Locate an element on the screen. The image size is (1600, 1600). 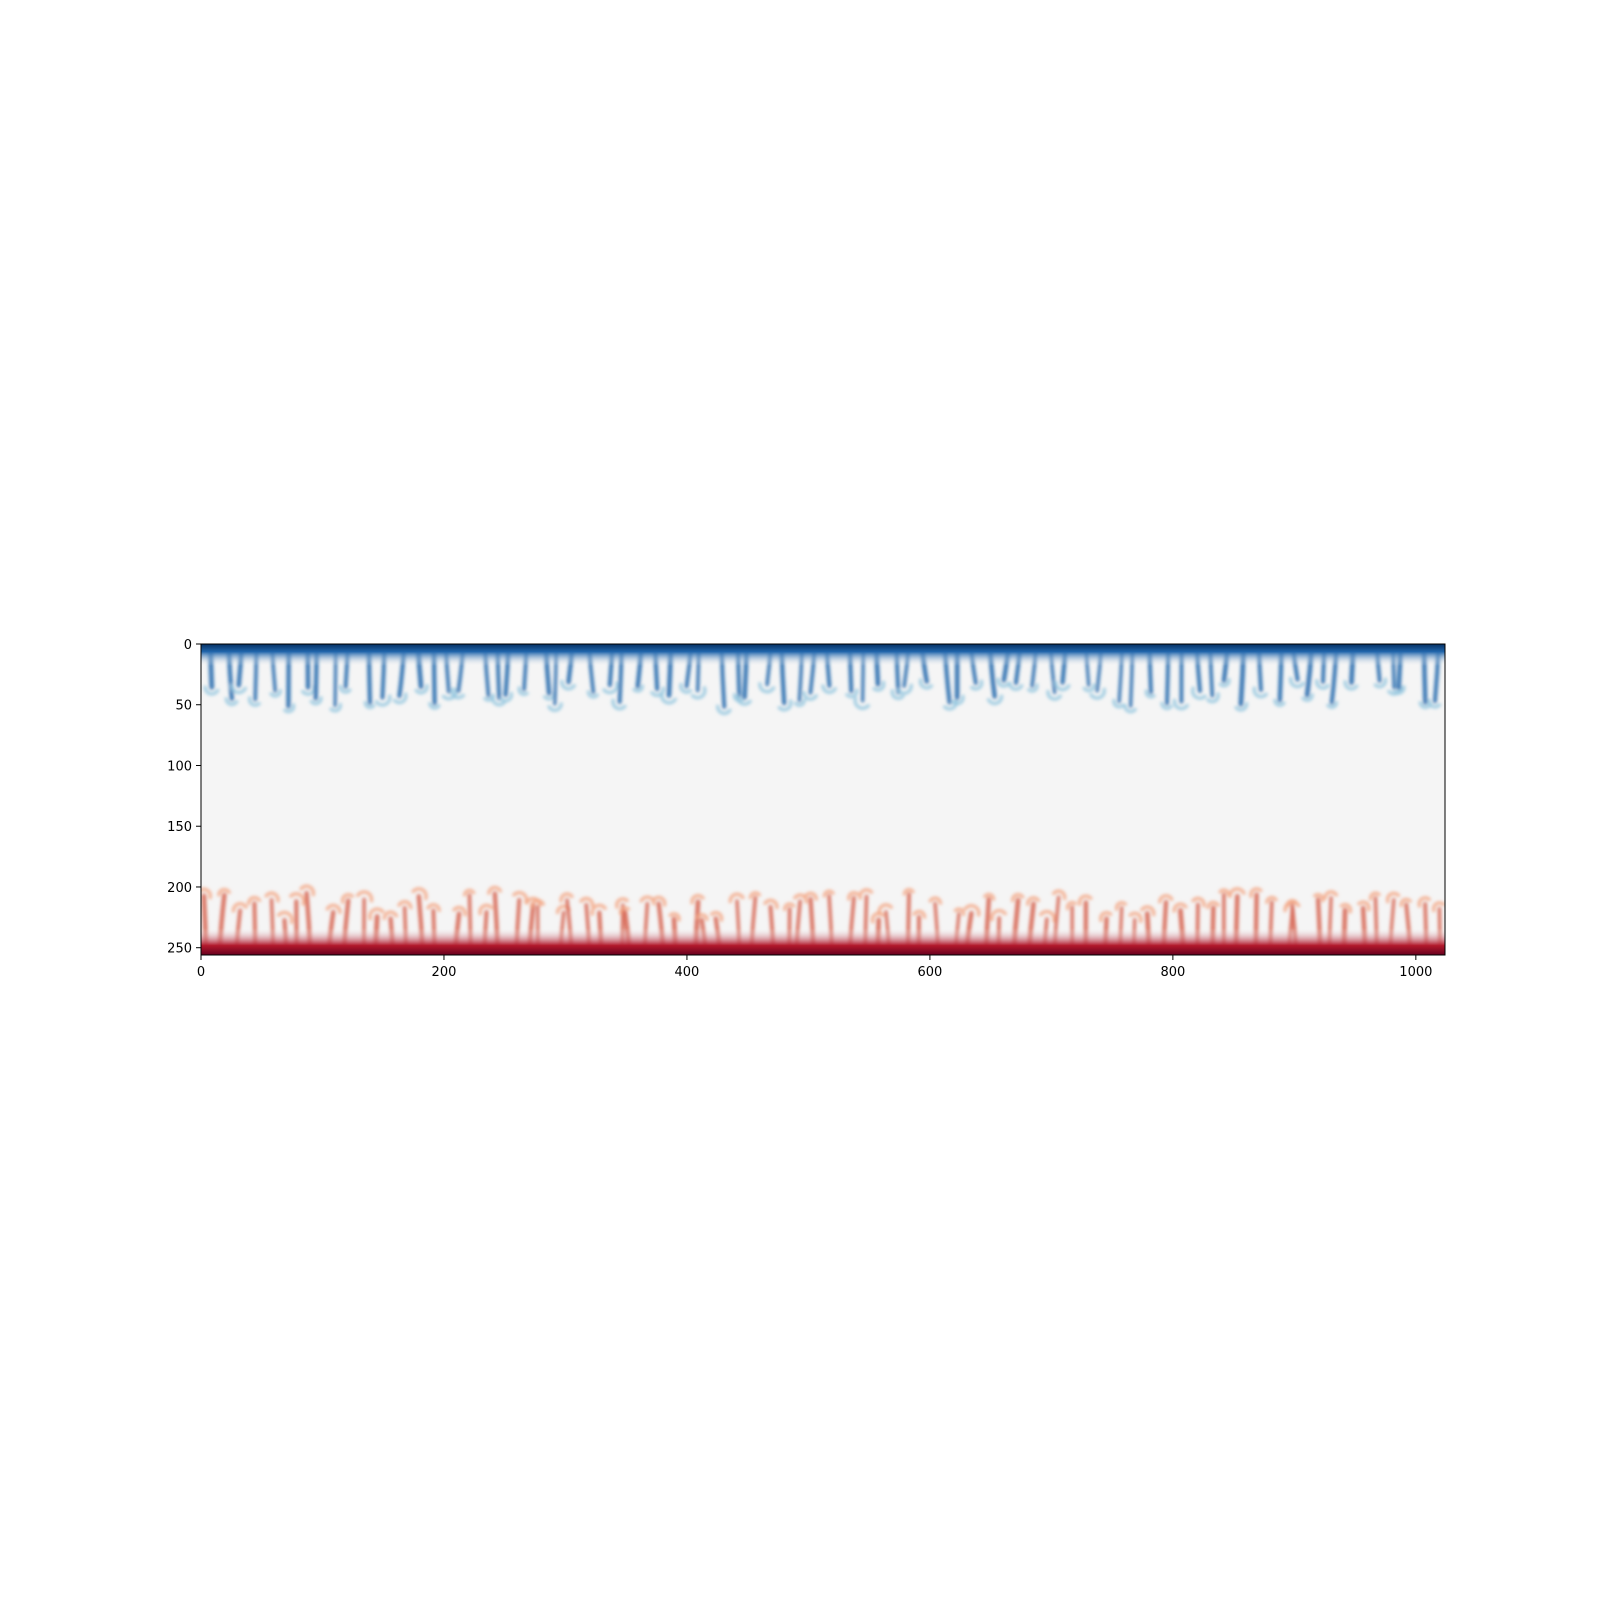
x-axis: 0 200 400 600 800 1000 is located at coordinates (814, 967).